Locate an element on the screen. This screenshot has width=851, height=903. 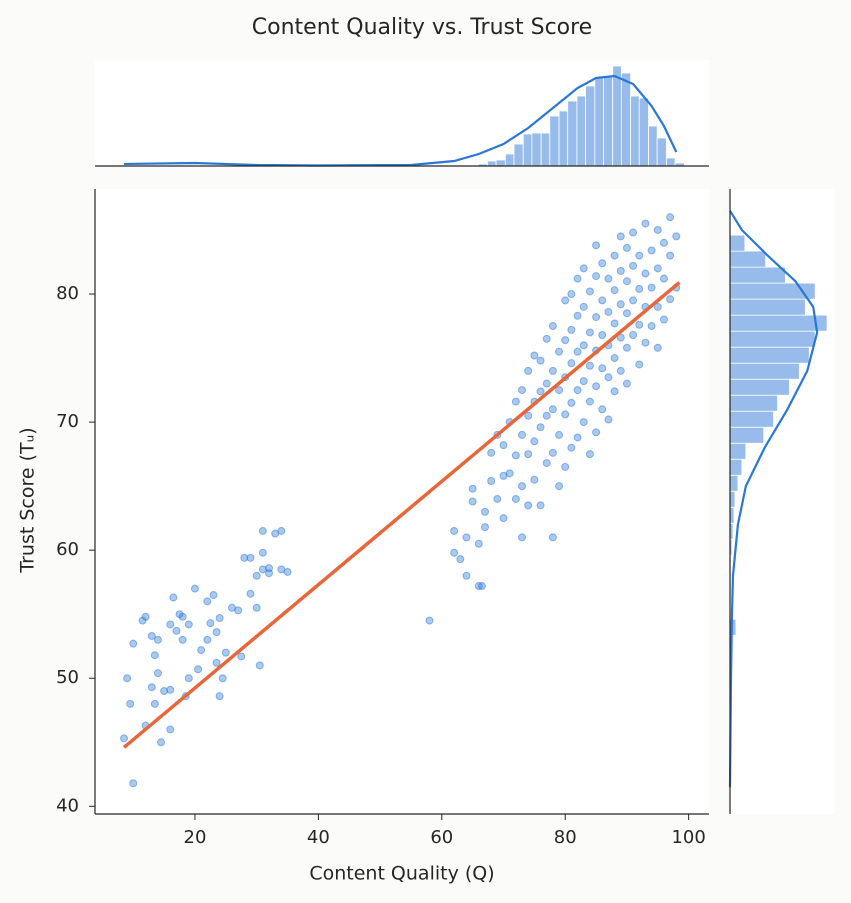
y-tick-label: 60 is located at coordinates (67, 549).